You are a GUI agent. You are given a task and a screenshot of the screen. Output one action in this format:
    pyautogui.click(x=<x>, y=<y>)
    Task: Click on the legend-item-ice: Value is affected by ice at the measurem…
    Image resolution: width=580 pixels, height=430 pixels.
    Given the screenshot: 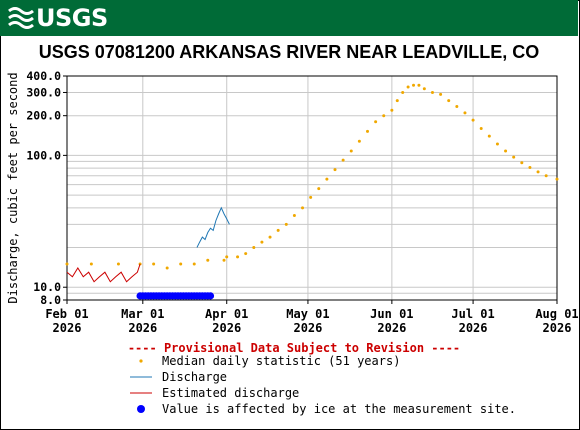 What is the action you would take?
    pyautogui.click(x=323, y=409)
    